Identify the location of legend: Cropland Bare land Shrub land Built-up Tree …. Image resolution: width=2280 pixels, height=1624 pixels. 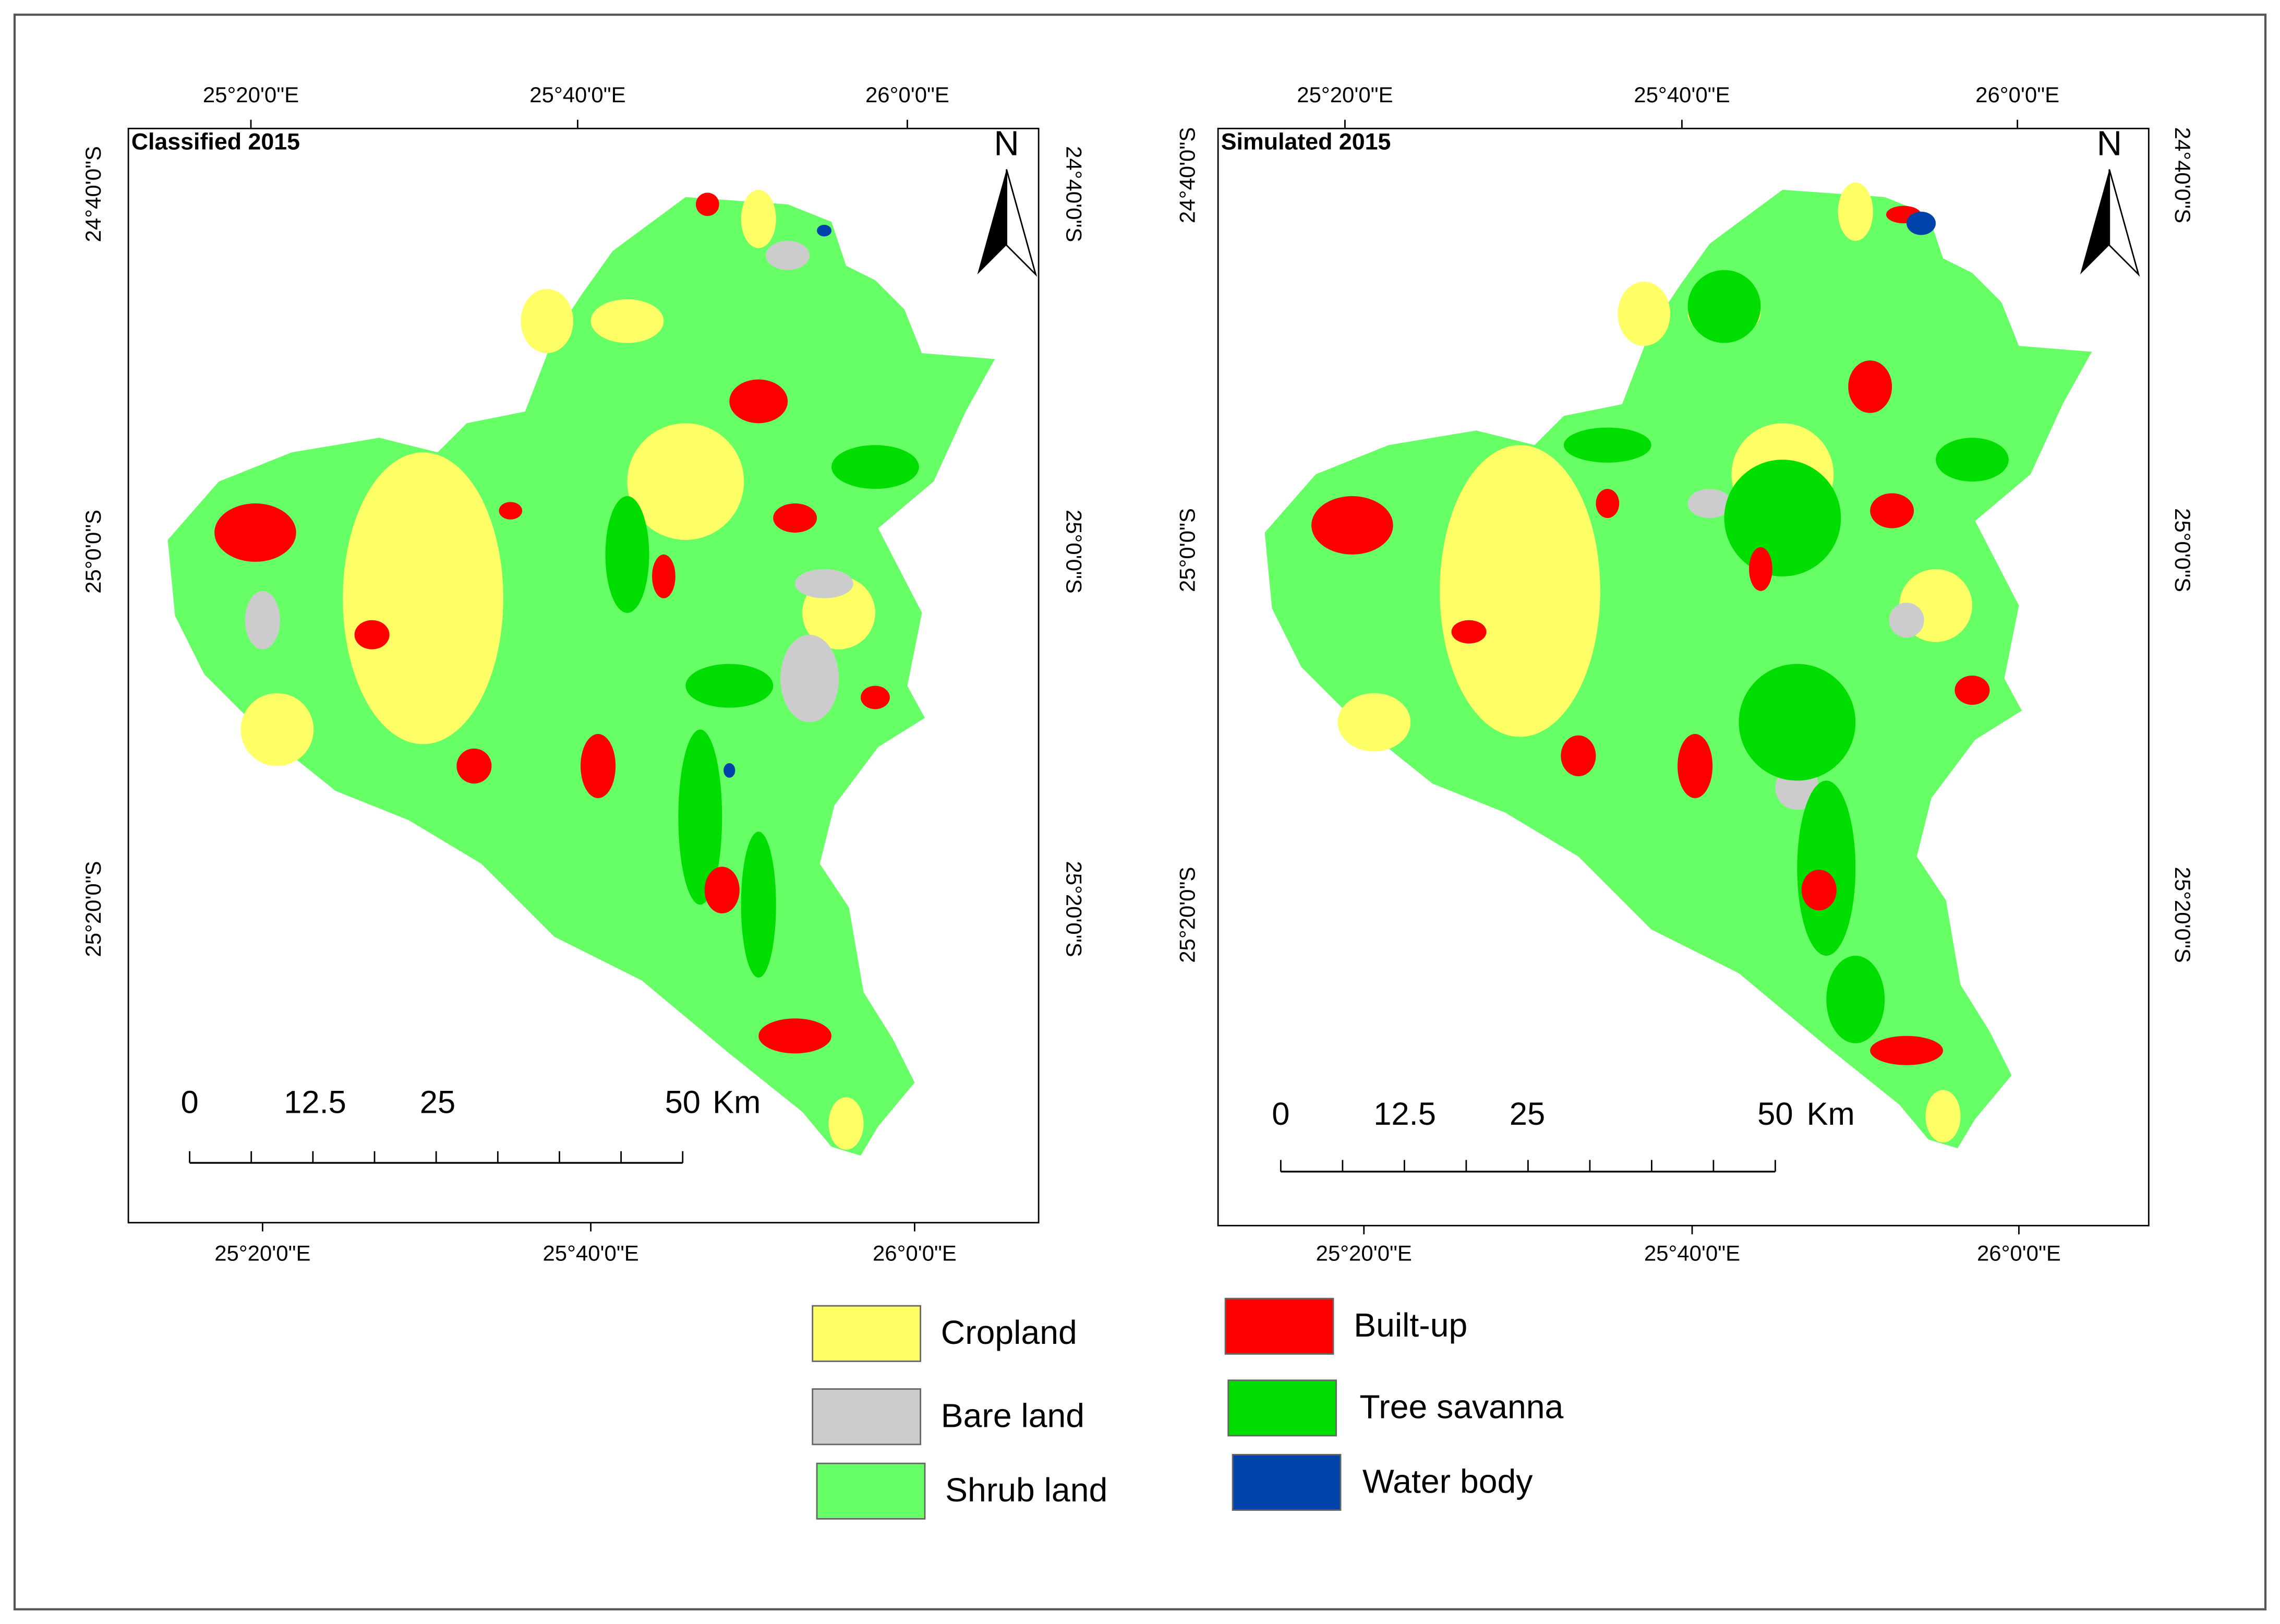
(1187, 1408).